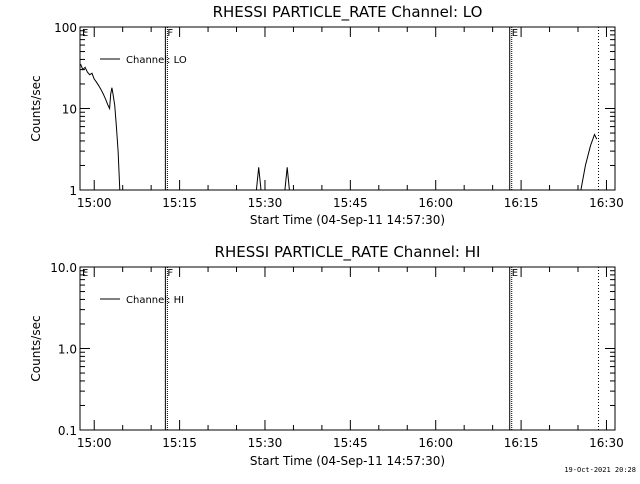 The width and height of the screenshot is (640, 484). Describe the element at coordinates (67, 350) in the screenshot. I see `y-tick-label: 1.0` at that location.